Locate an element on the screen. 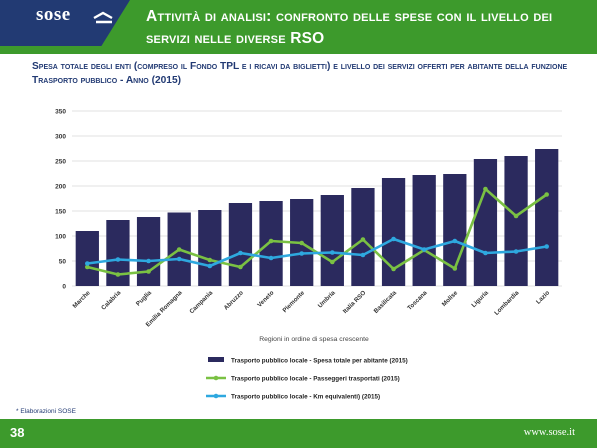 The width and height of the screenshot is (597, 448). y-tick-label: 350 is located at coordinates (60, 112).